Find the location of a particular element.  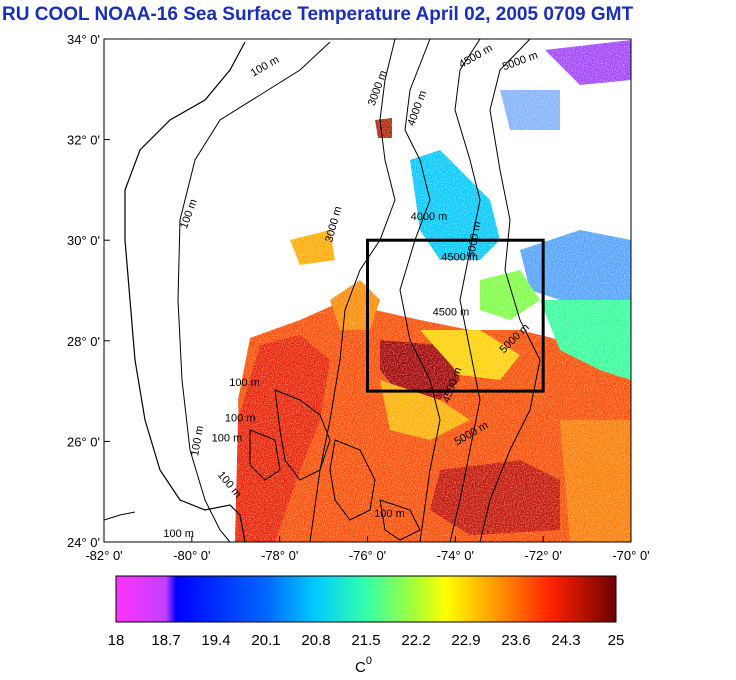

region-of-interest-box is located at coordinates (455, 315).